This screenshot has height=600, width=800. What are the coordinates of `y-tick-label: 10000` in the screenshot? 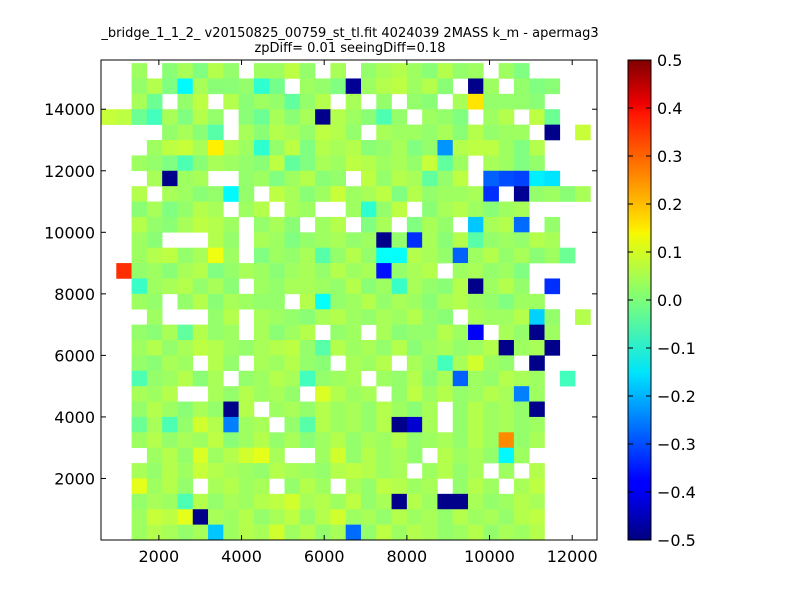 It's located at (69, 232).